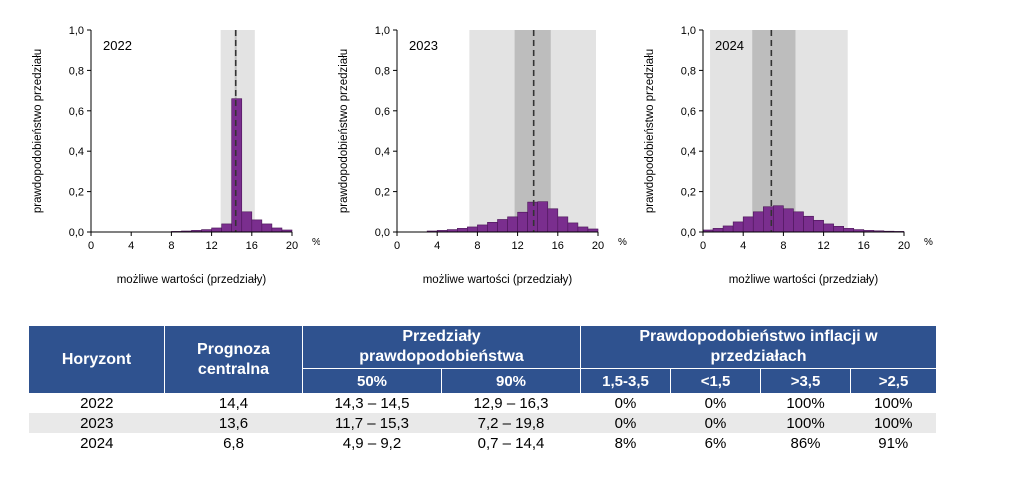 The height and width of the screenshot is (494, 1013). Describe the element at coordinates (715, 380) in the screenshot. I see `sub-lt-1-5: <1,5` at that location.